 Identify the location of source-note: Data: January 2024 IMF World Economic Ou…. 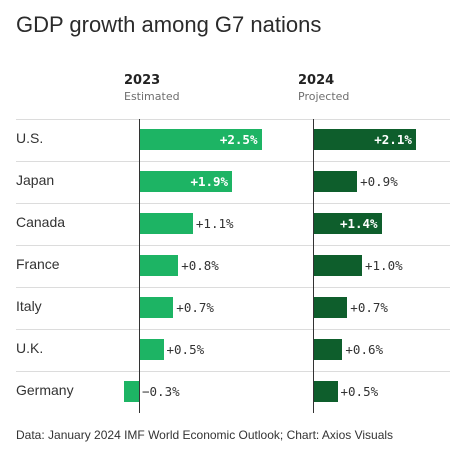
(205, 435).